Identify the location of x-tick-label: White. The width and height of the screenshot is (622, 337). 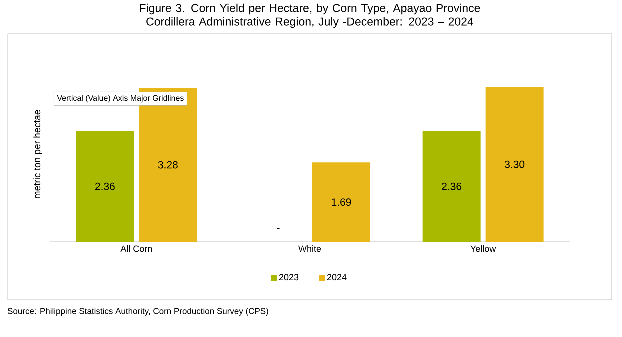
(310, 249).